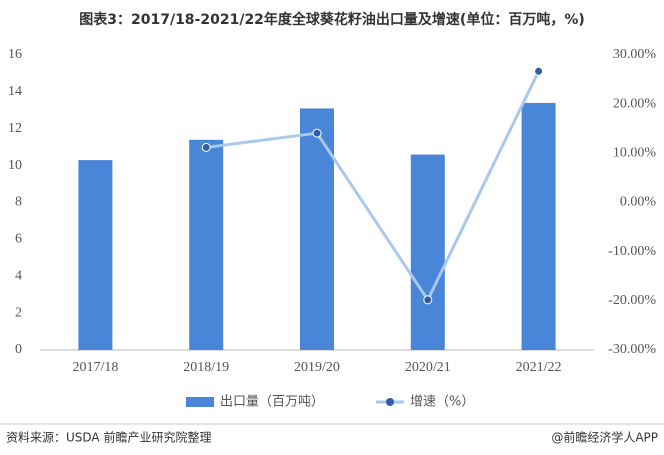  Describe the element at coordinates (15, 91) in the screenshot. I see `y-tick-label: 14` at that location.